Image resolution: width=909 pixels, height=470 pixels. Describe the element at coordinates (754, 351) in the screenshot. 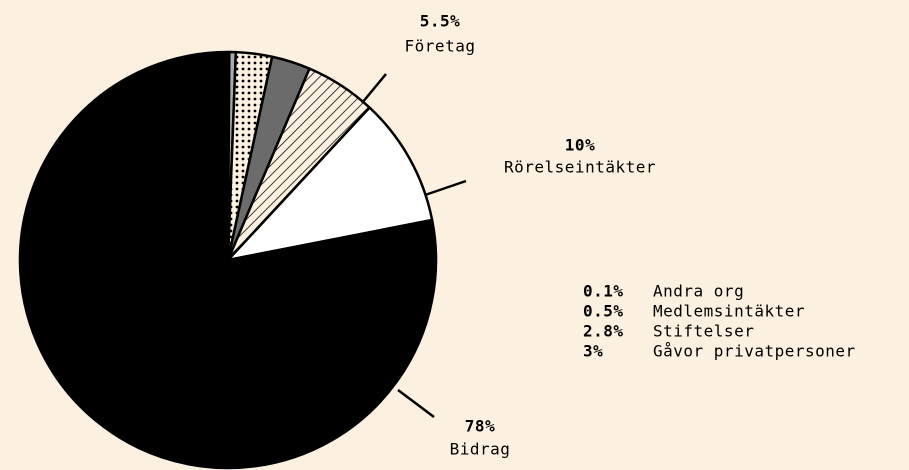

I see `legend-label: Gåvor privatpersoner` at that location.